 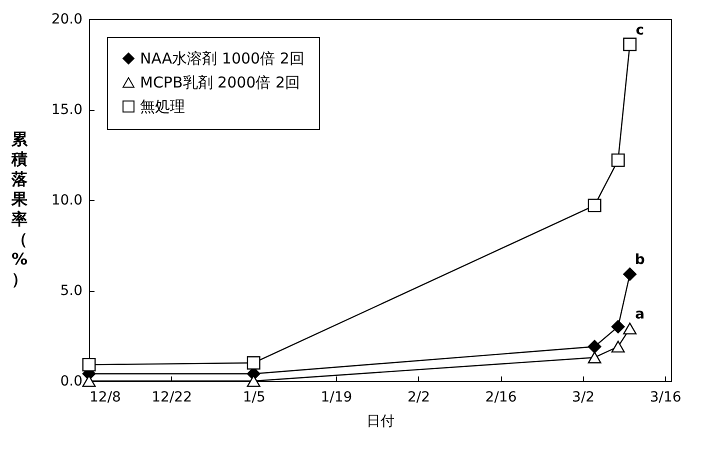 I want to click on annotation: b, so click(x=639, y=260).